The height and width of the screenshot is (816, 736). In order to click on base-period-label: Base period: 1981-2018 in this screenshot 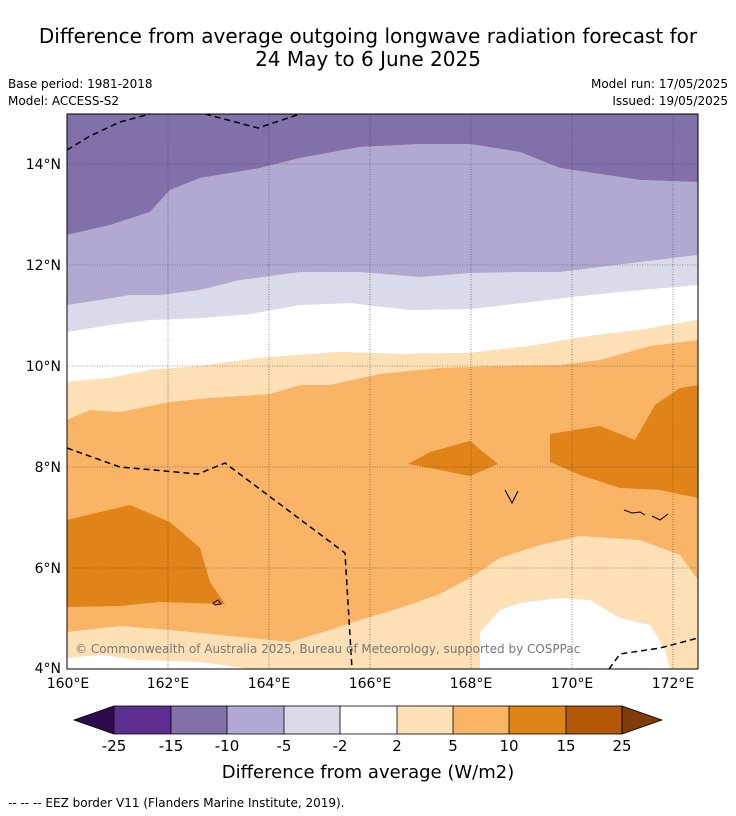, I will do `click(80, 84)`.